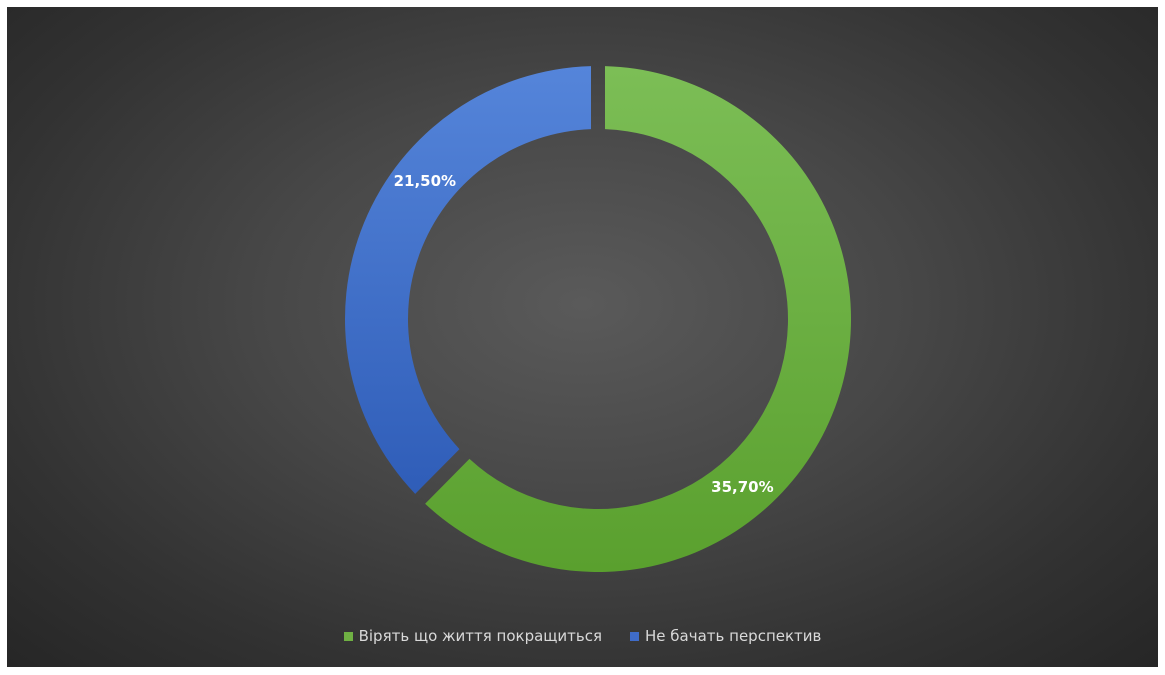 The image size is (1165, 675). Describe the element at coordinates (635, 636) in the screenshot. I see `legend-swatch-blue` at that location.